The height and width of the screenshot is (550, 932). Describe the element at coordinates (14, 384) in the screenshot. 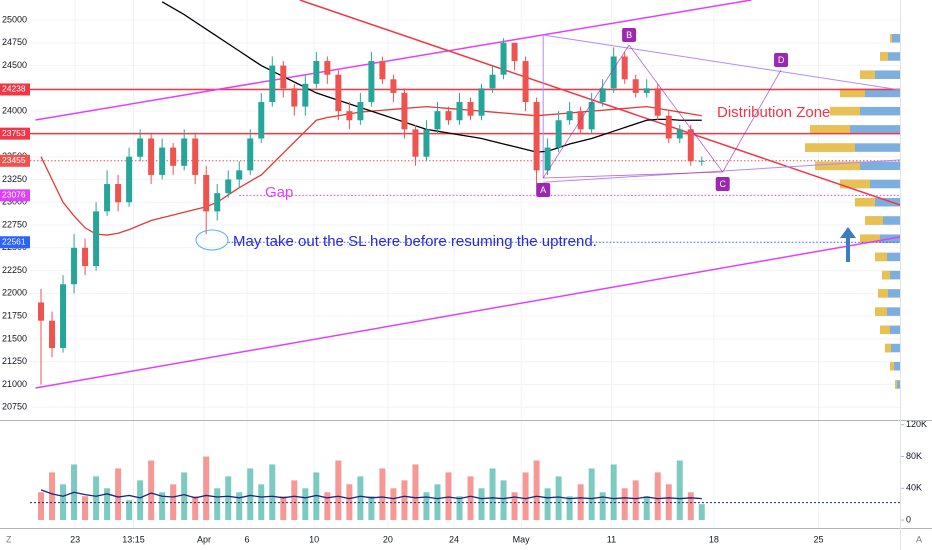

I see `y-tick-label: 21000` at that location.